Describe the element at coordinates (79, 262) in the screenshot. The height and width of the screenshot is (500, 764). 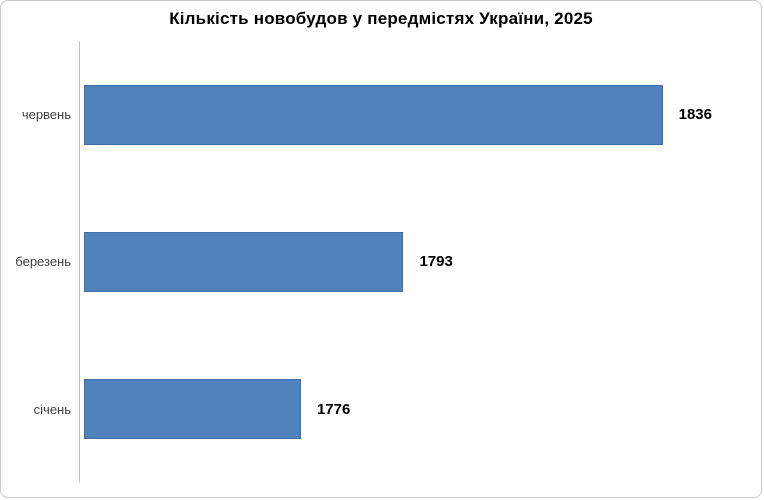
I see `y-axis-line` at that location.